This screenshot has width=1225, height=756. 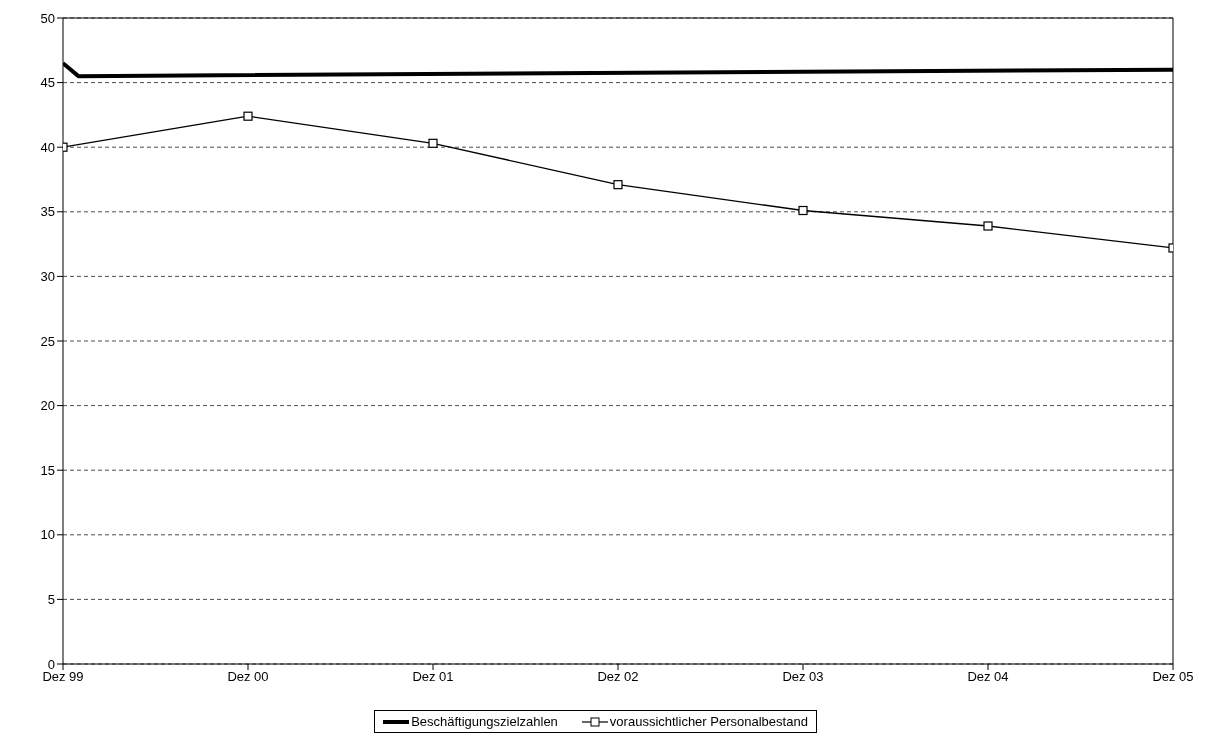 What do you see at coordinates (248, 677) in the screenshot?
I see `x-tick-label: Dez 00` at bounding box center [248, 677].